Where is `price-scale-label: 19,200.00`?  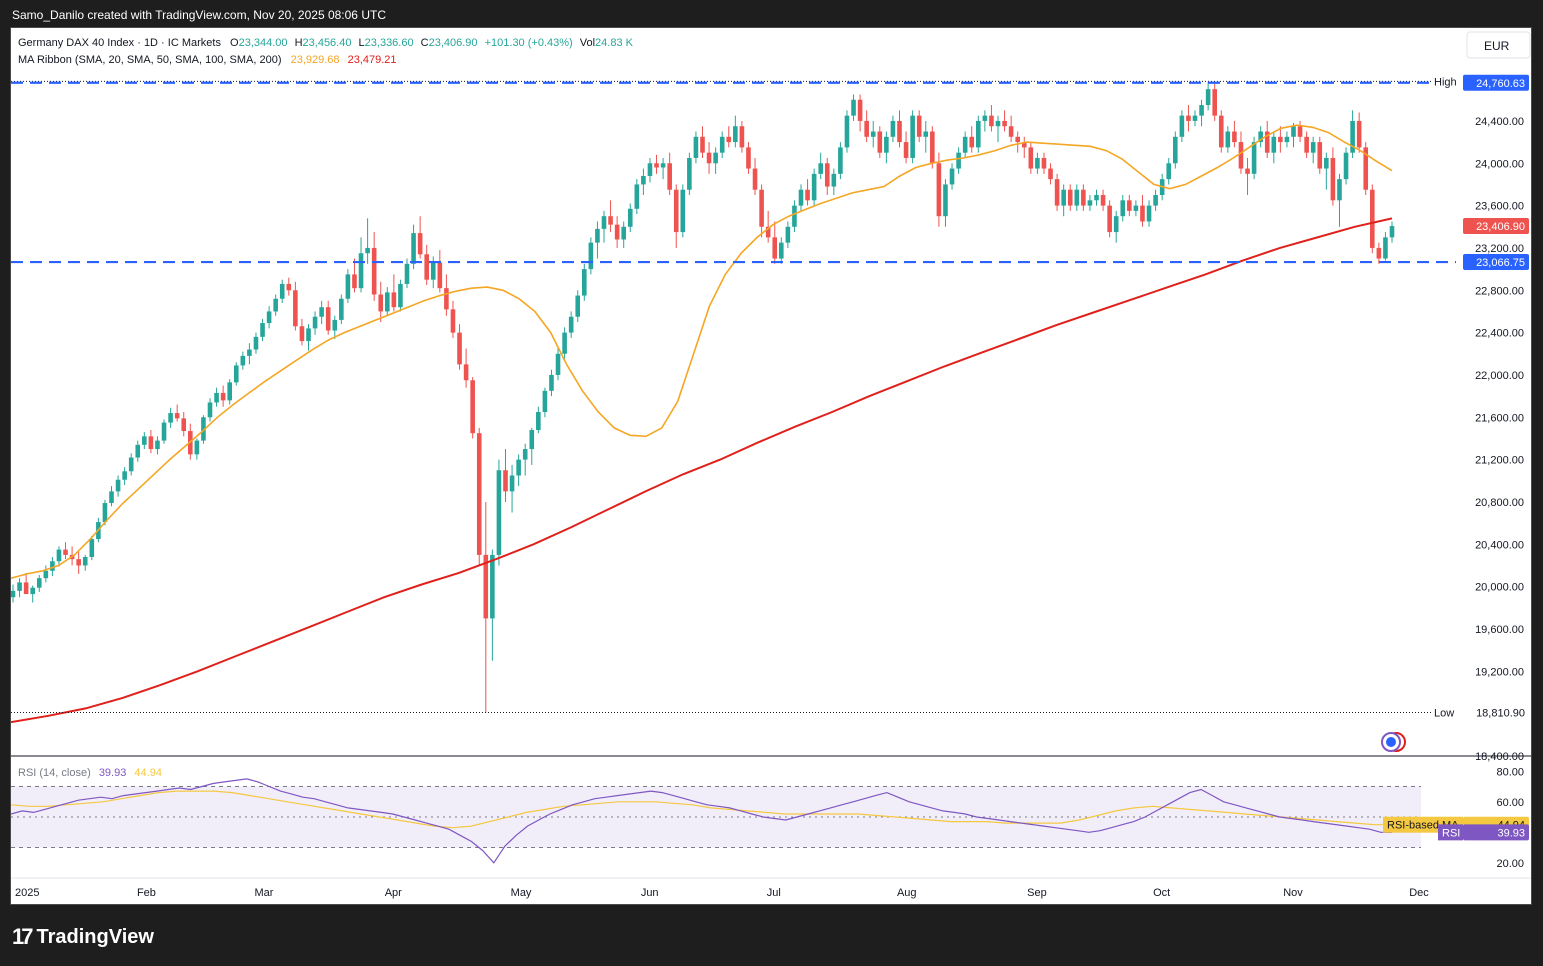
price-scale-label: 19,200.00 is located at coordinates (1499, 672).